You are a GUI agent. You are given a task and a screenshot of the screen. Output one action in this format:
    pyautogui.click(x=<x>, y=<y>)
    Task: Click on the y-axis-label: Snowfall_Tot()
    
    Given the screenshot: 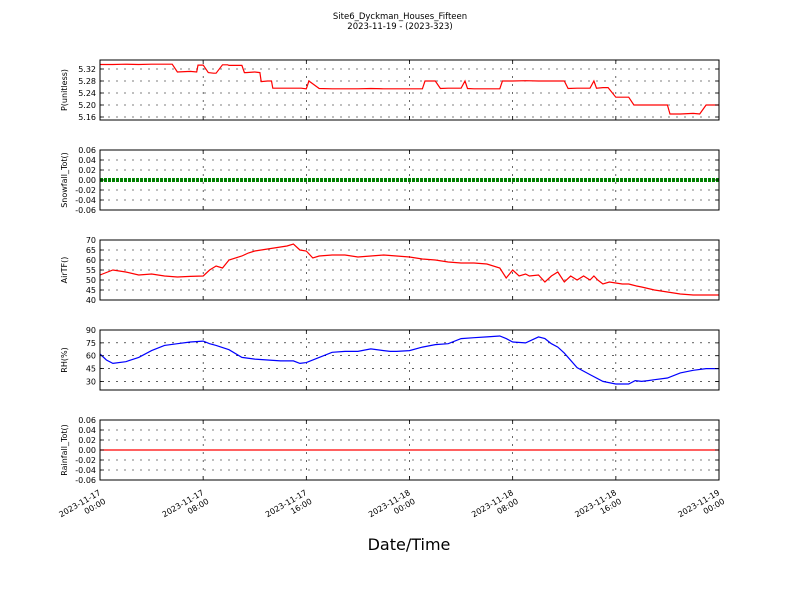 What is the action you would take?
    pyautogui.click(x=64, y=180)
    